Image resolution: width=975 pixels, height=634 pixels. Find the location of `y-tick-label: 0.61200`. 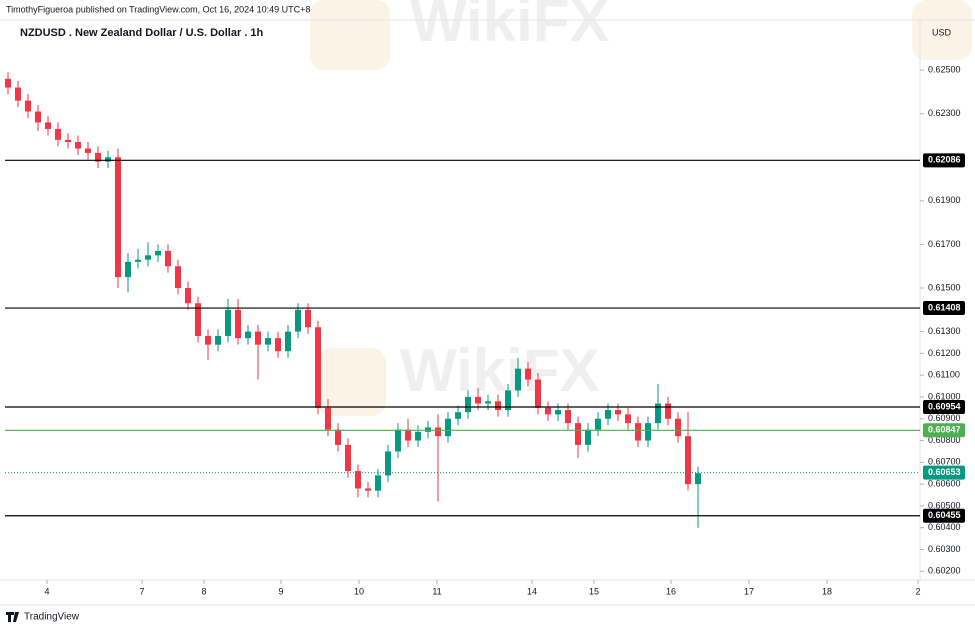

y-tick-label: 0.61200 is located at coordinates (944, 353).